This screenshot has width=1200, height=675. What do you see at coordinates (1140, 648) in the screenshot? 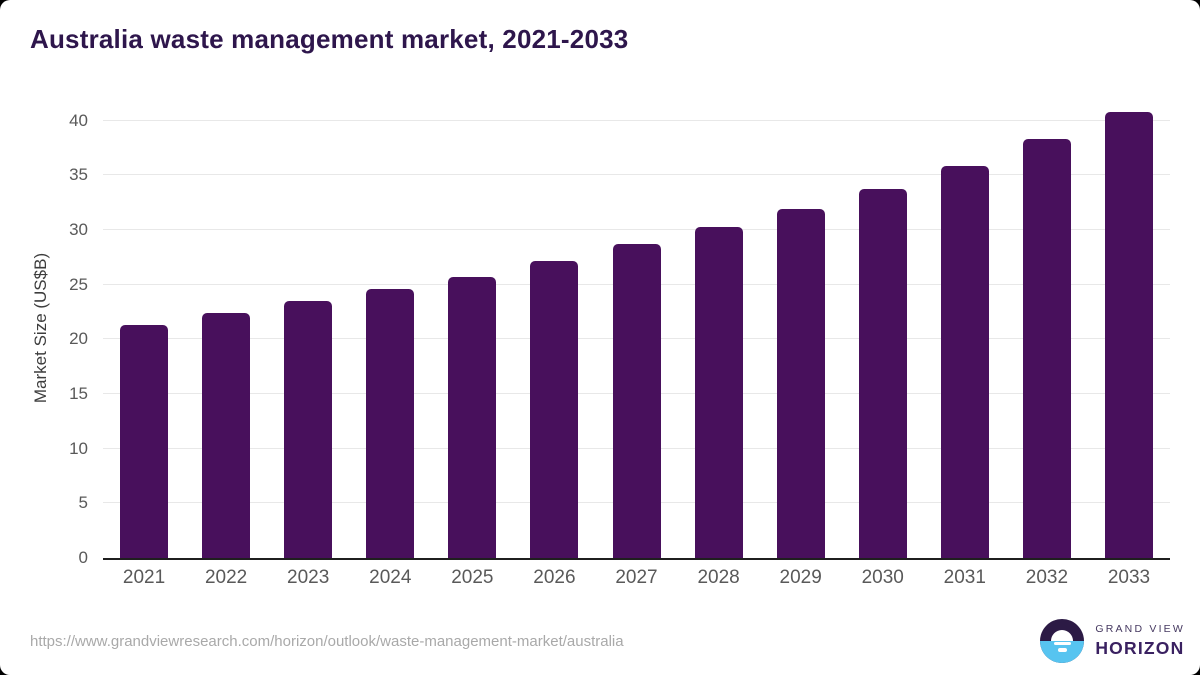
I see `brand-name-bottom: HORIZON` at bounding box center [1140, 648].